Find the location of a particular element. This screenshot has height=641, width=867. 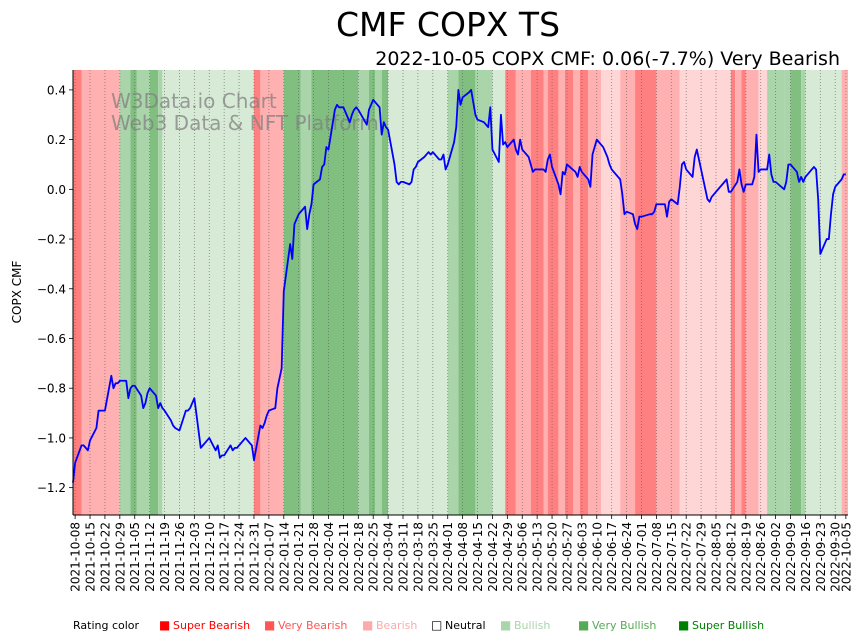

legend-label-6: Super Bullish is located at coordinates (728, 625).